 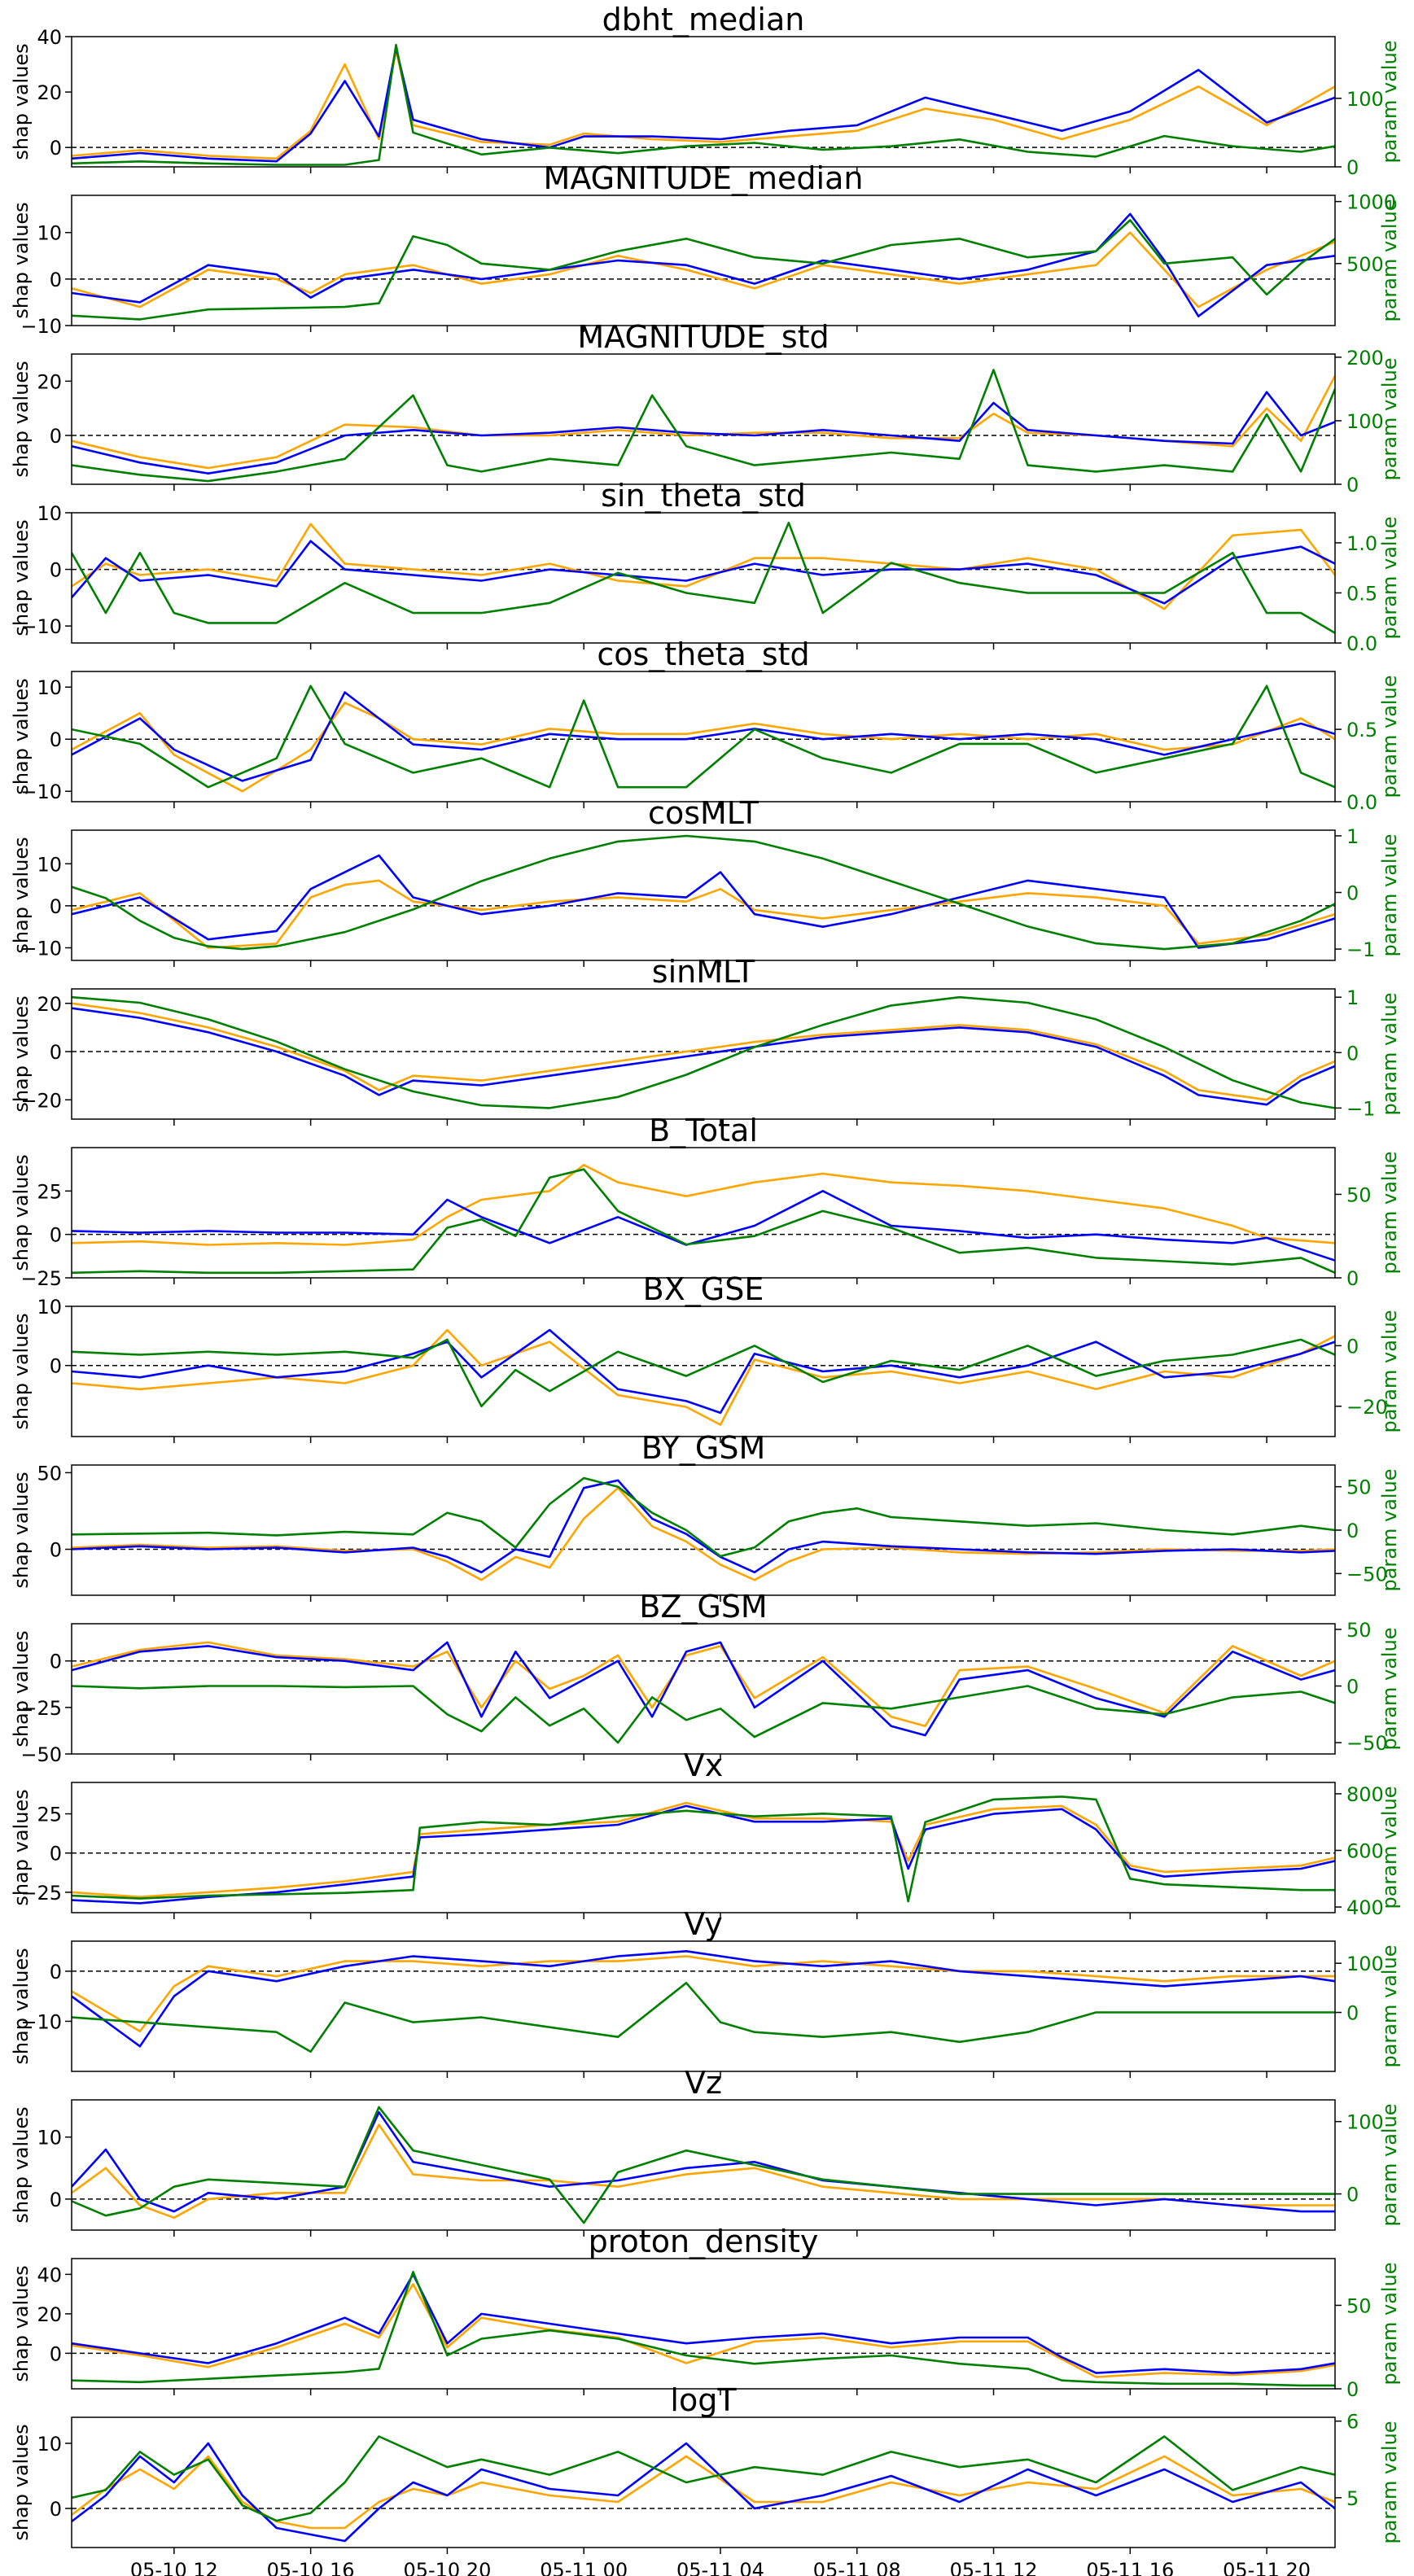 What do you see at coordinates (1361, 543) in the screenshot?
I see `y2-tick-label: 1.0` at bounding box center [1361, 543].